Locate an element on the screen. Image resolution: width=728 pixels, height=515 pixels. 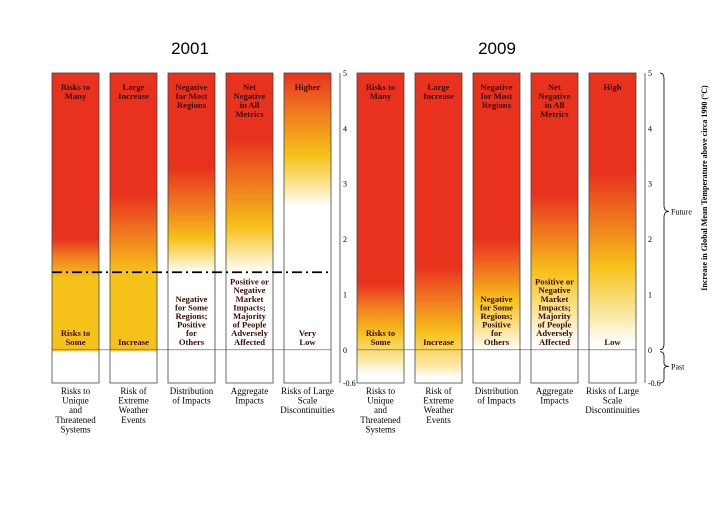
y-tick-label: 4 is located at coordinates (345, 128).